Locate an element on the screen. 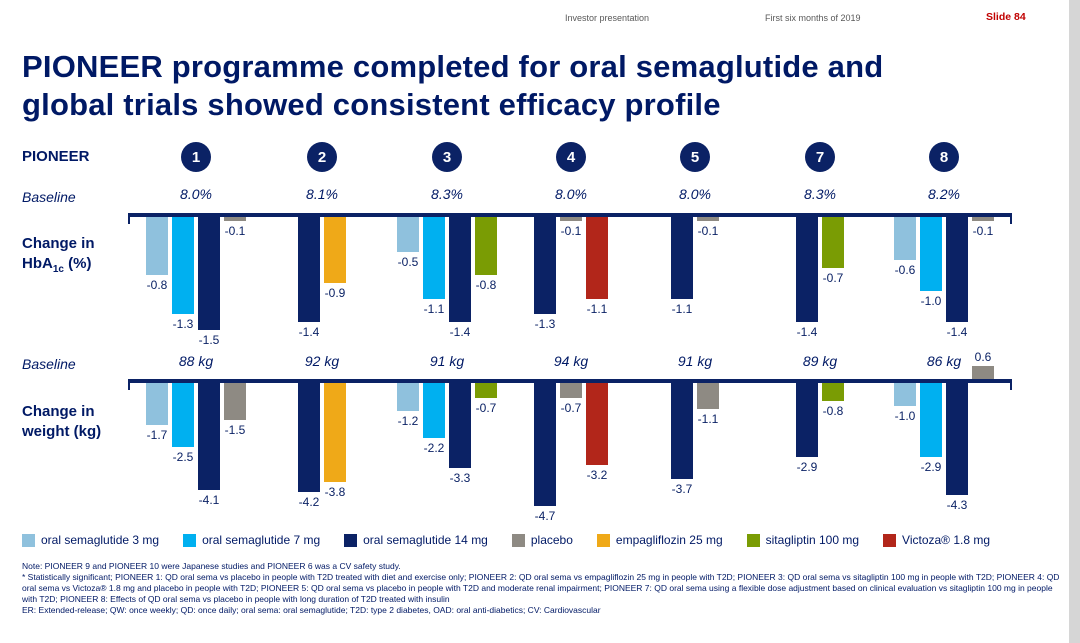  chart-axis is located at coordinates (570, 215).